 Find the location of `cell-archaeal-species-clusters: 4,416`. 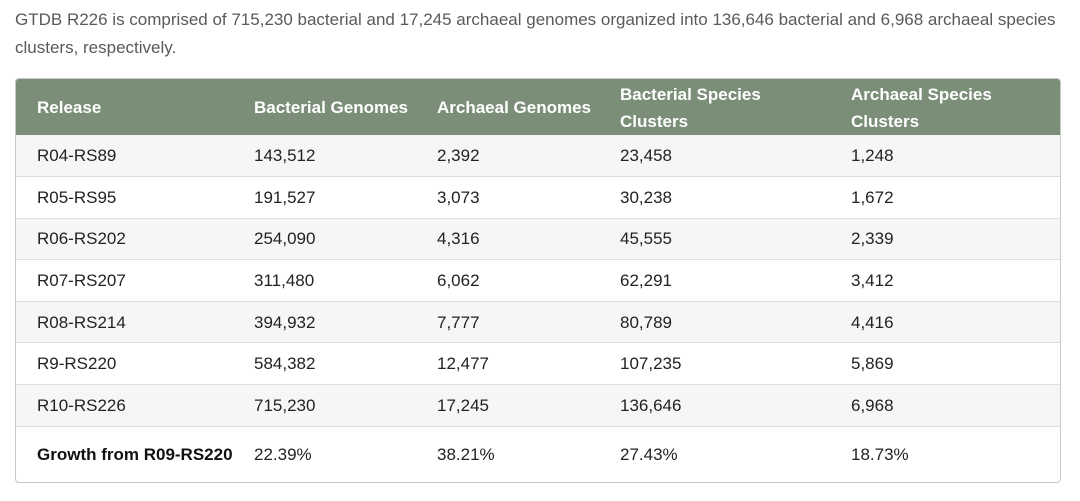

cell-archaeal-species-clusters: 4,416 is located at coordinates (872, 322).